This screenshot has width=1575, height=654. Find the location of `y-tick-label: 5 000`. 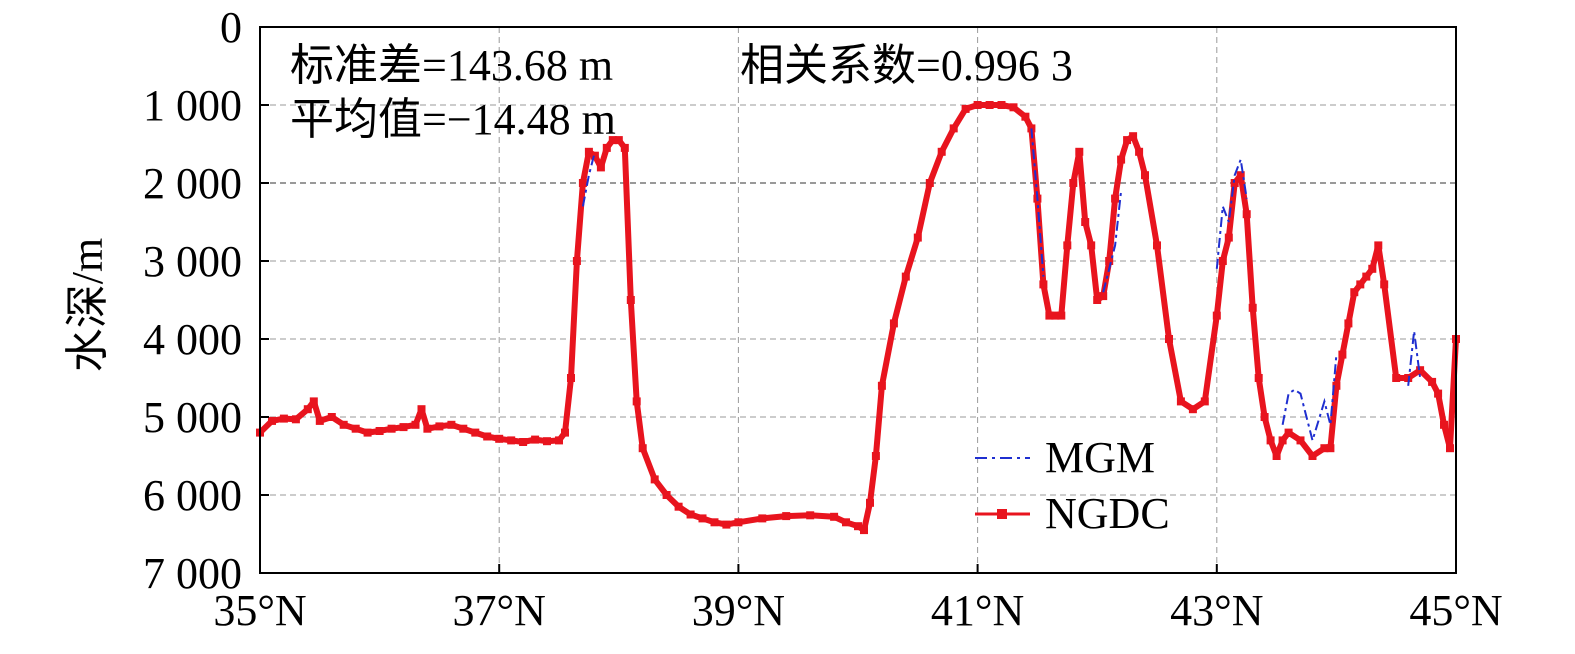

y-tick-label: 5 000 is located at coordinates (192, 417).